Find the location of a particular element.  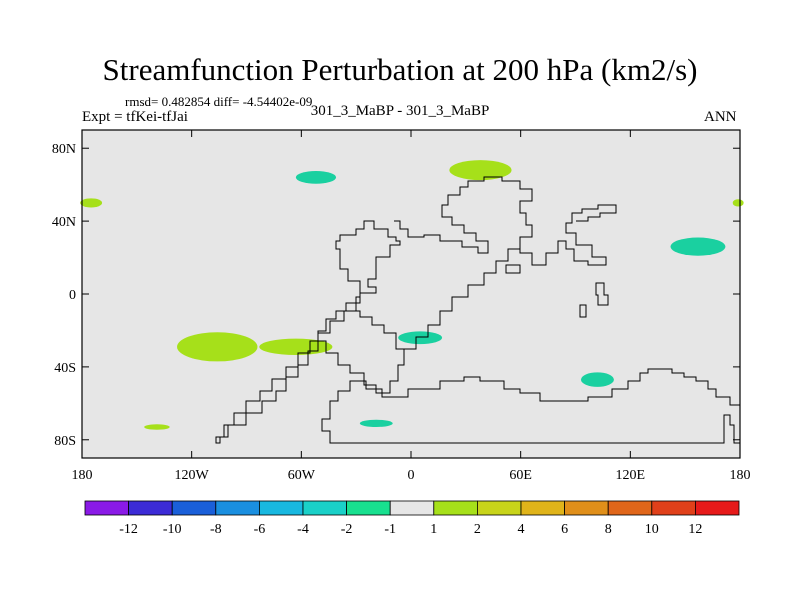

colorbar-label: -2 is located at coordinates (347, 529).